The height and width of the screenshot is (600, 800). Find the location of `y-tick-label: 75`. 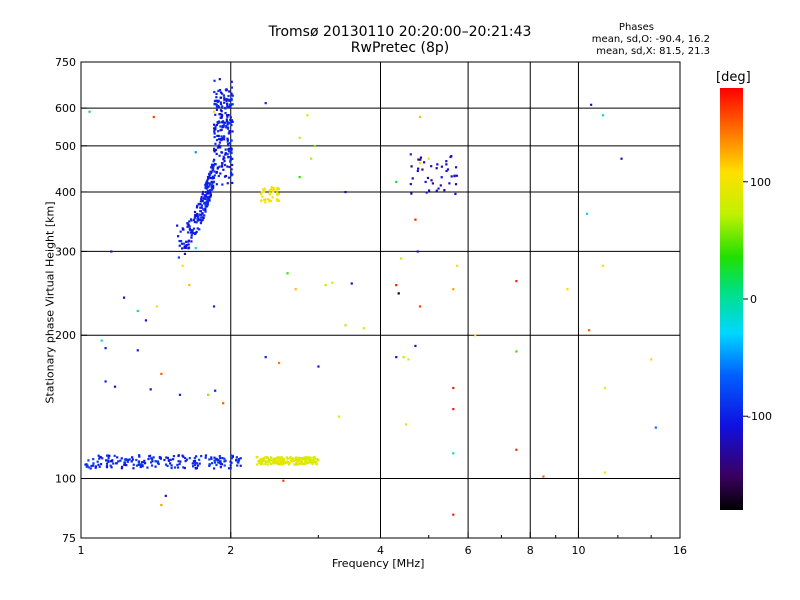

y-tick-label: 75 is located at coordinates (69, 538).